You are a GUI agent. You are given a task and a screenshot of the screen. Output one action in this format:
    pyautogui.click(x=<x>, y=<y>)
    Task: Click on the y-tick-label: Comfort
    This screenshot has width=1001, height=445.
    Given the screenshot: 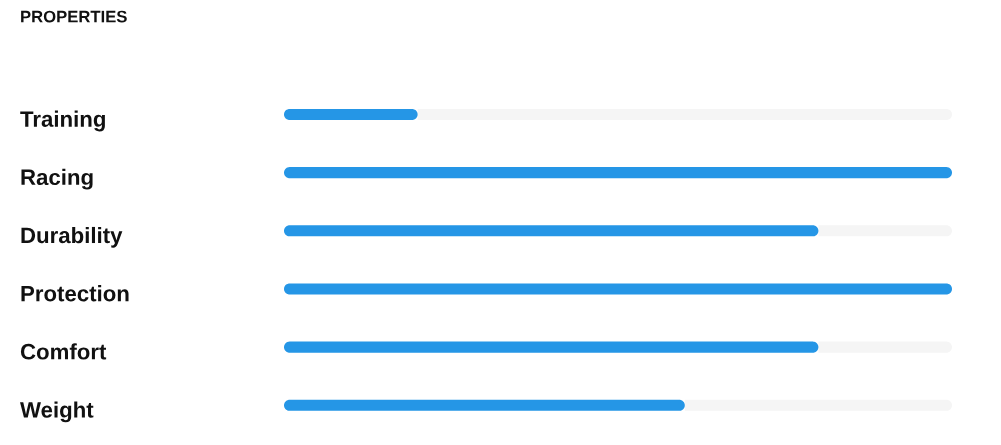 What is the action you would take?
    pyautogui.click(x=63, y=351)
    